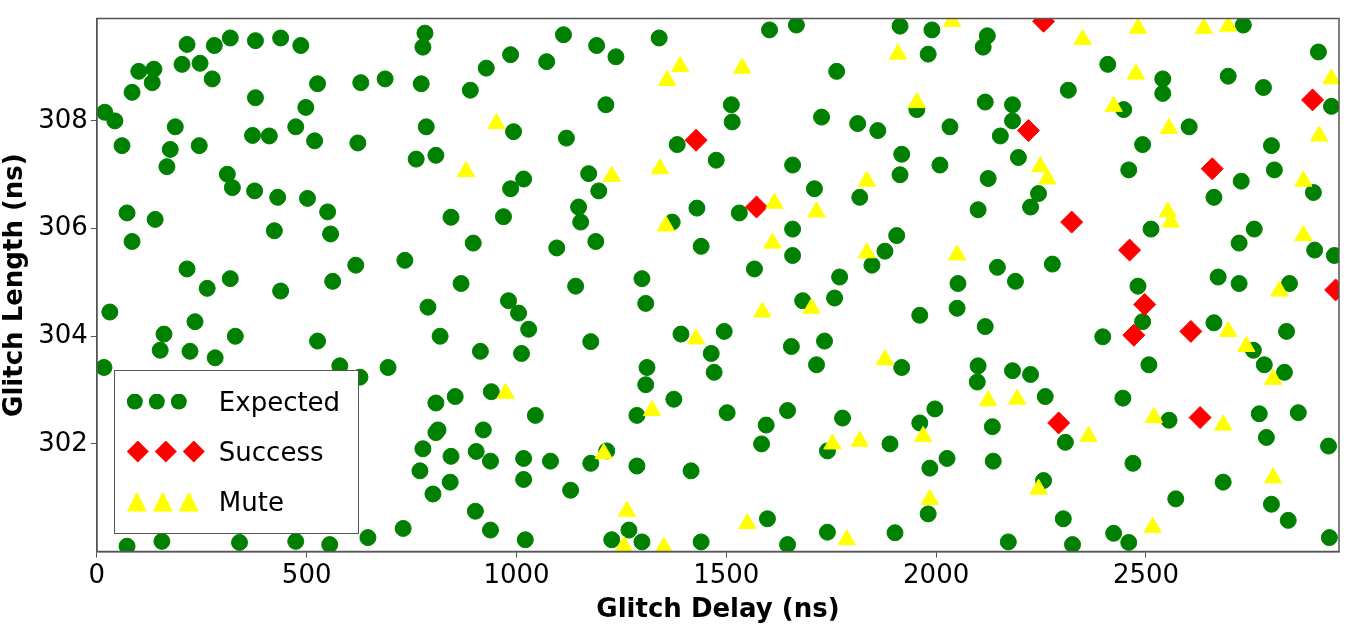 This screenshot has height=630, width=1351. I want to click on x-tick-label: 500, so click(306, 573).